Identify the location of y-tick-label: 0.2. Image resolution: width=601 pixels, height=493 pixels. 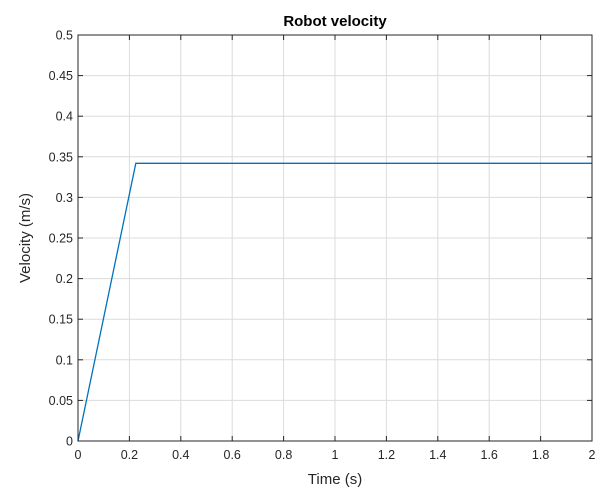
(64, 279).